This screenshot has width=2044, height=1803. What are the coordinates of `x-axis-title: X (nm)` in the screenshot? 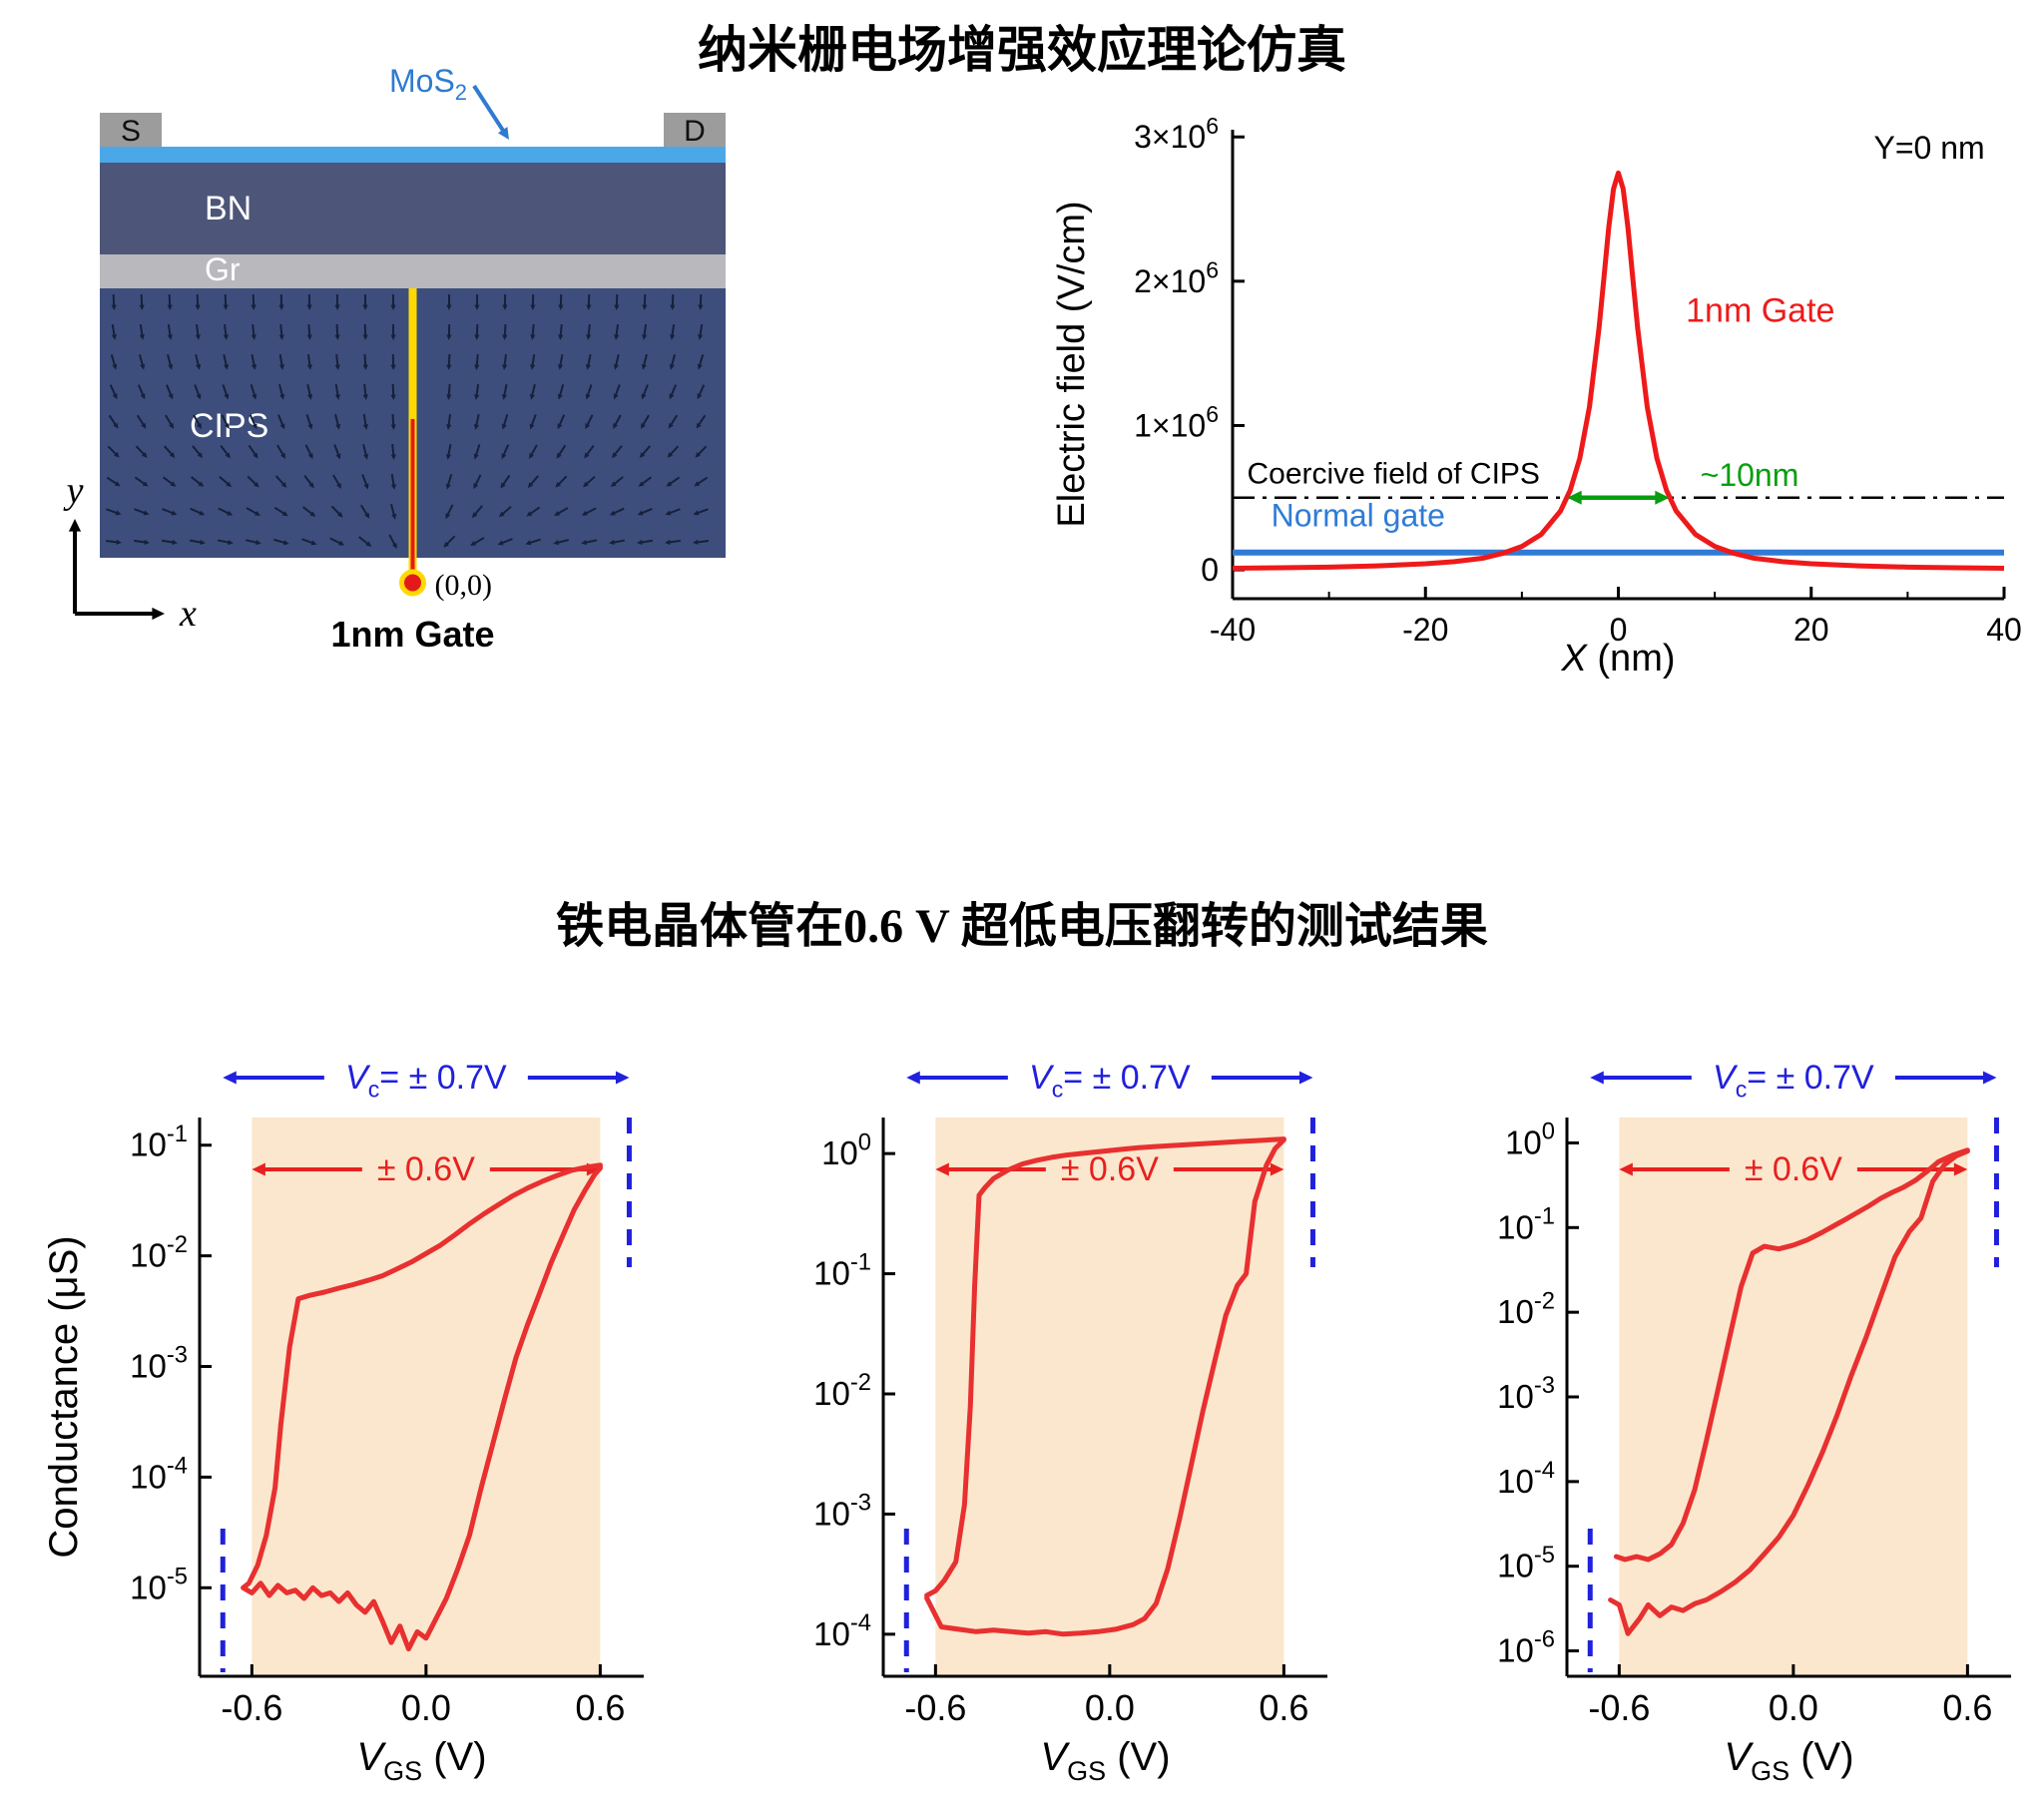 It's located at (1617, 658).